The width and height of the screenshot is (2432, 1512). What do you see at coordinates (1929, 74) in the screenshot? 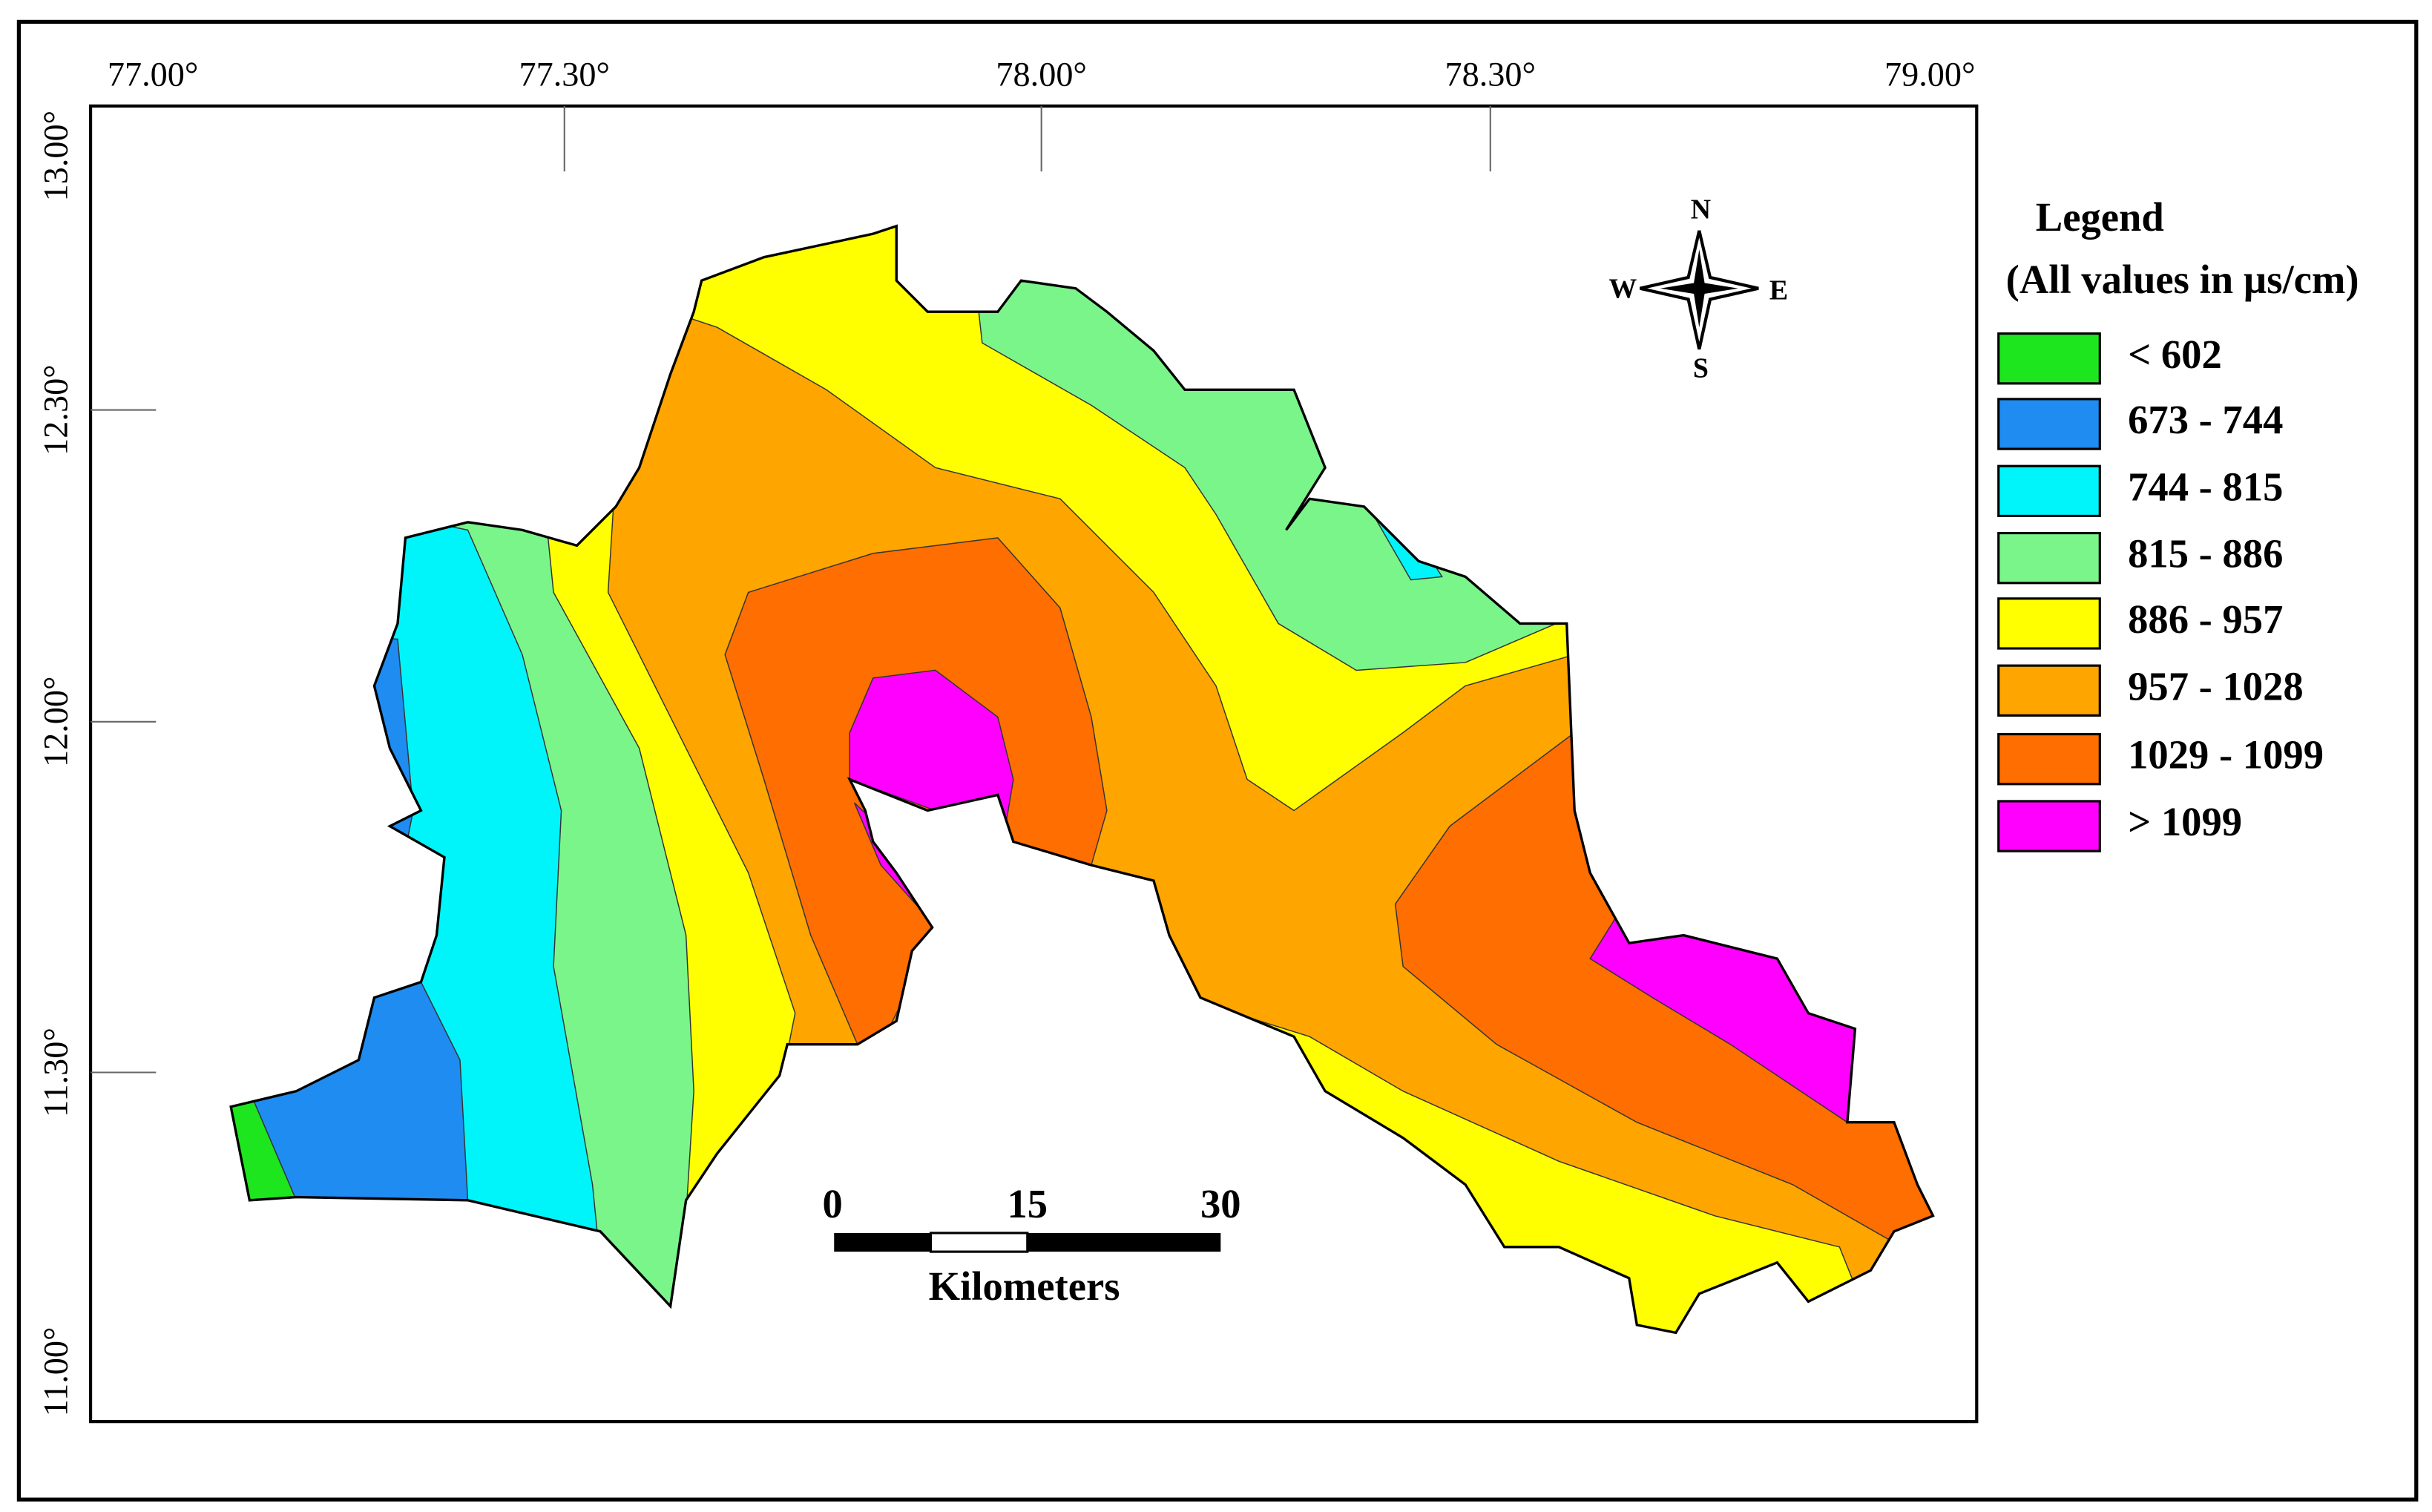
I see `lon-label: 79.00°` at bounding box center [1929, 74].